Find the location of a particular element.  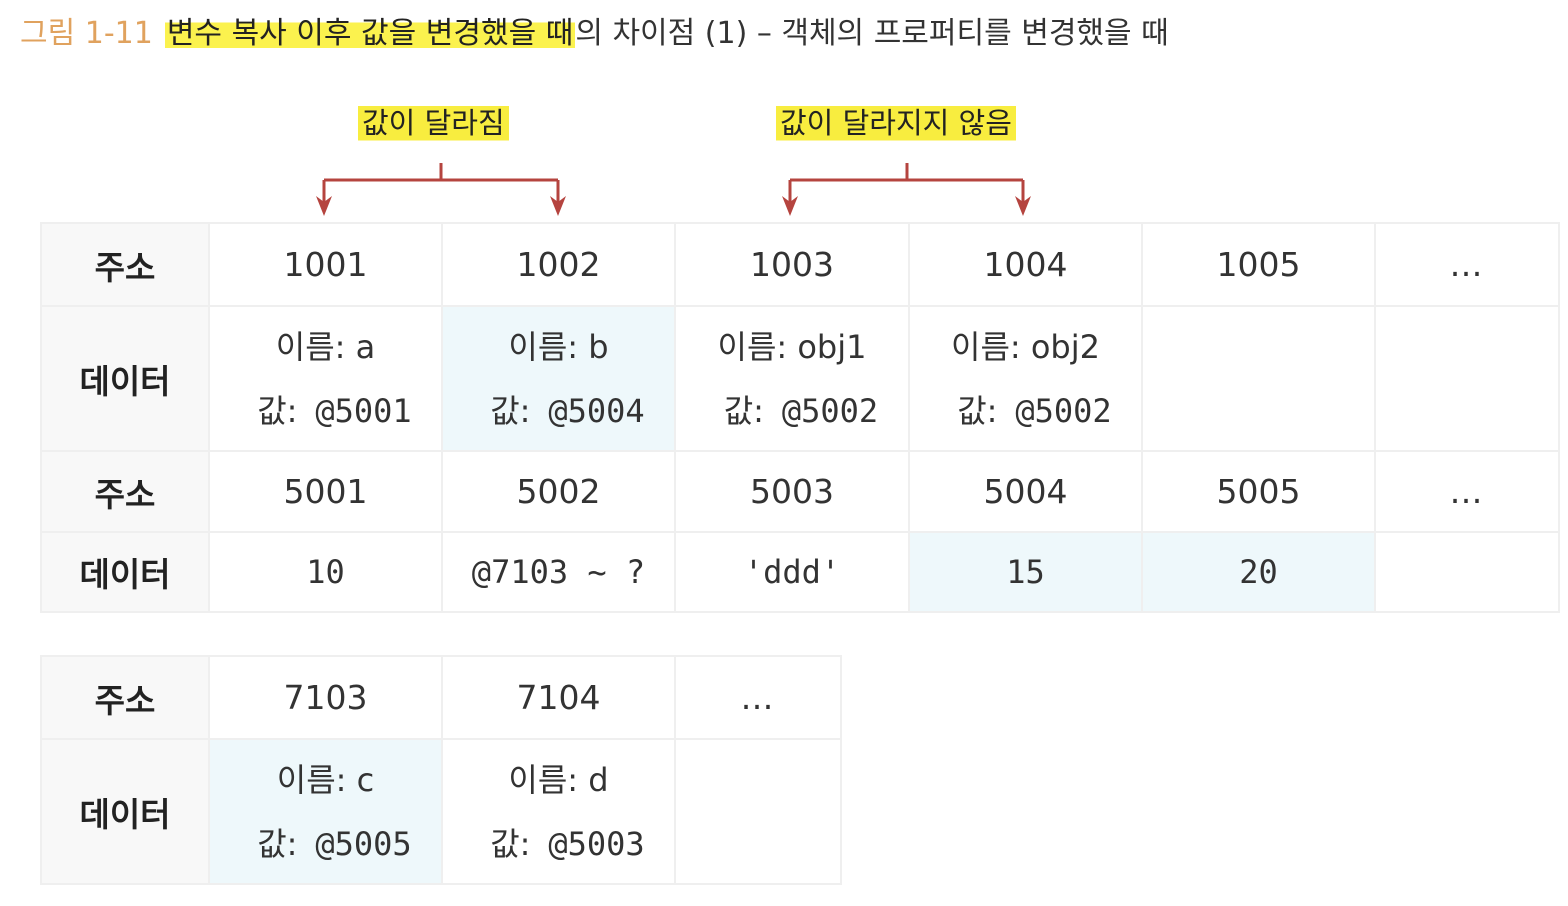

property-name: 이름: c is located at coordinates (325, 779).